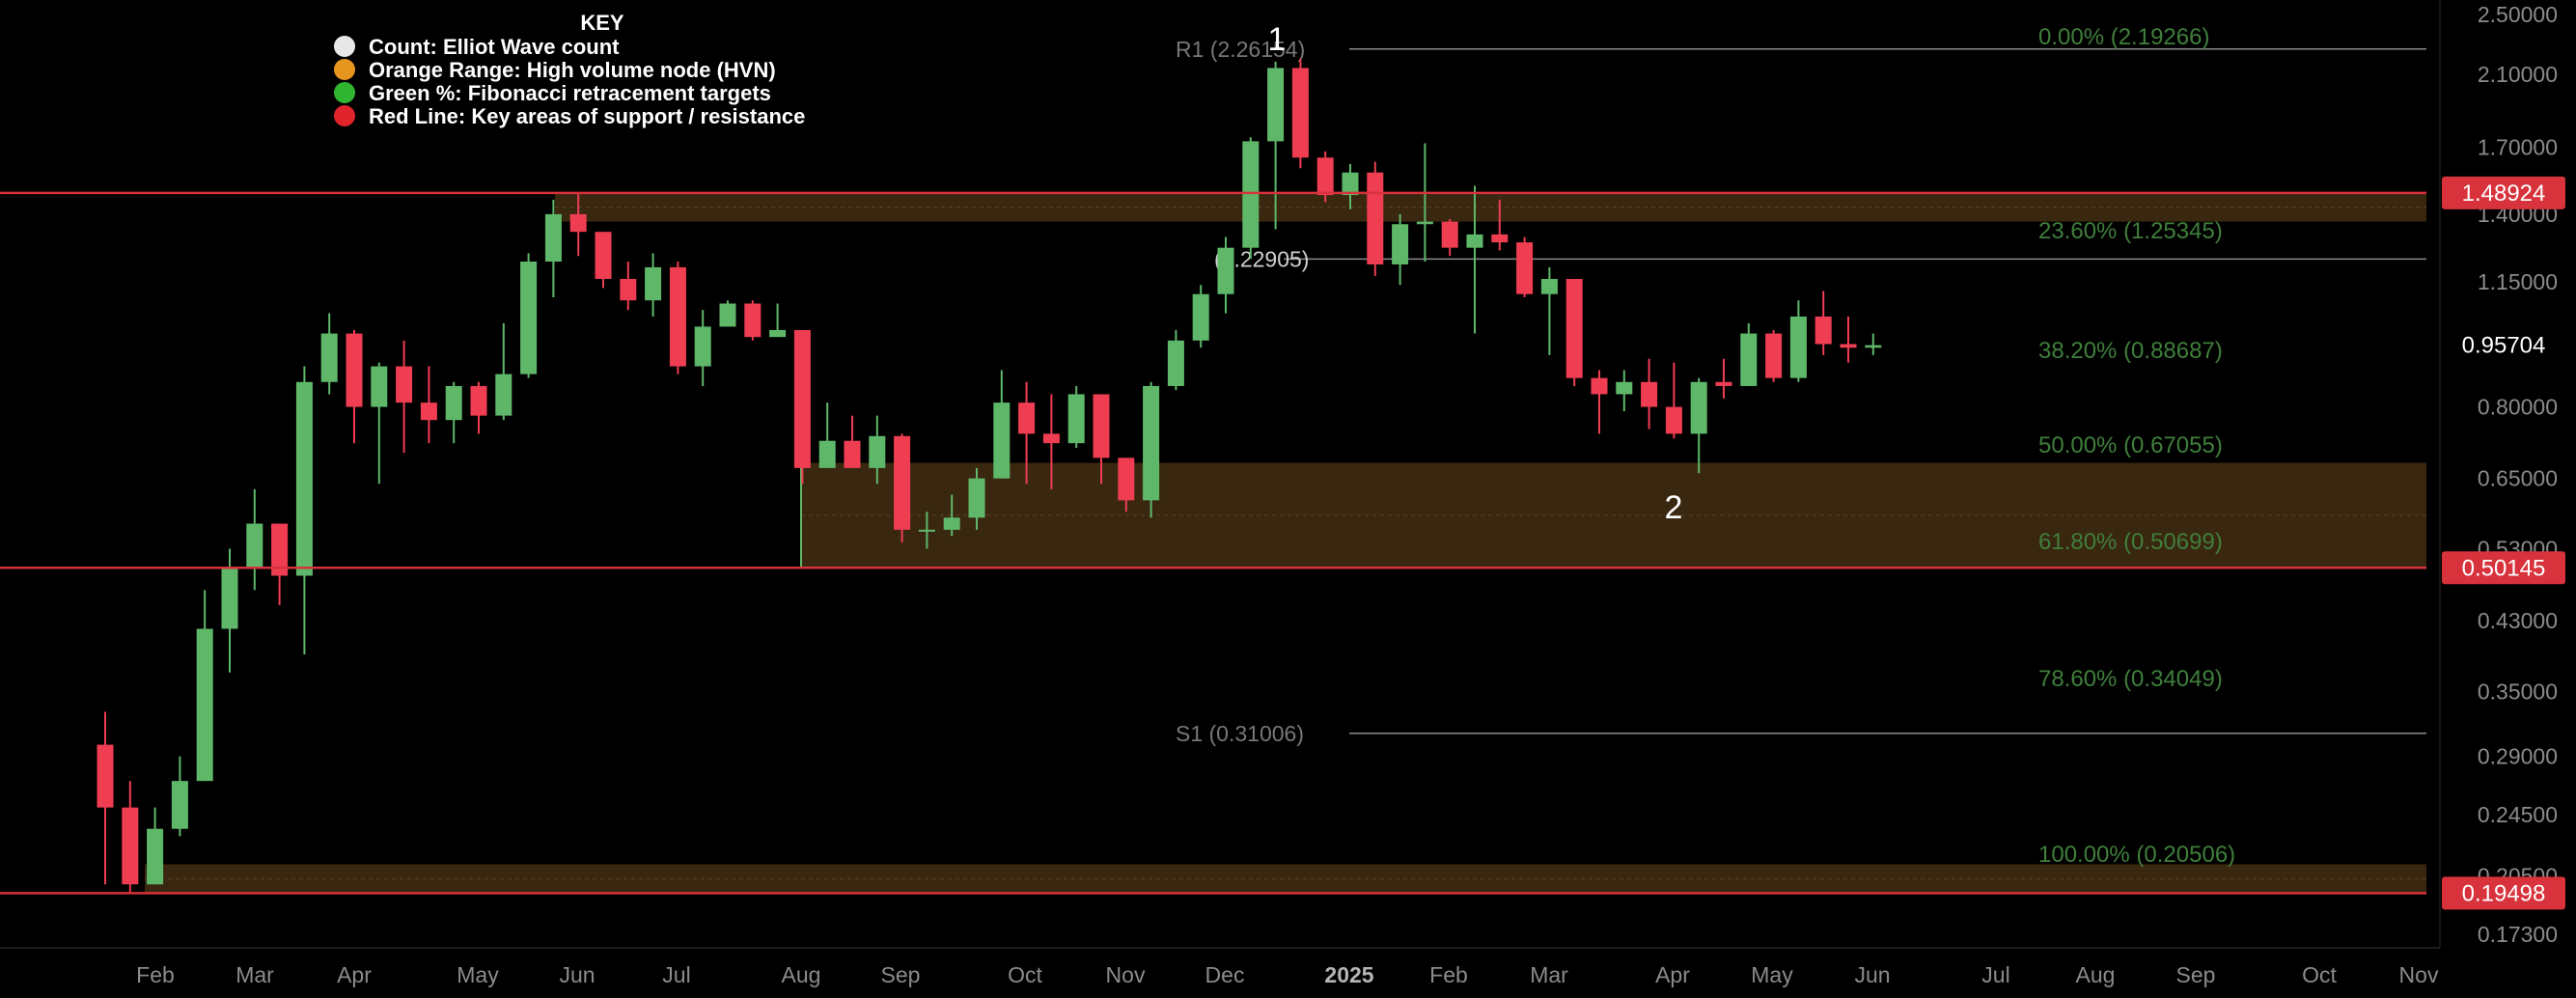  What do you see at coordinates (602, 23) in the screenshot?
I see `legend-title: KEY` at bounding box center [602, 23].